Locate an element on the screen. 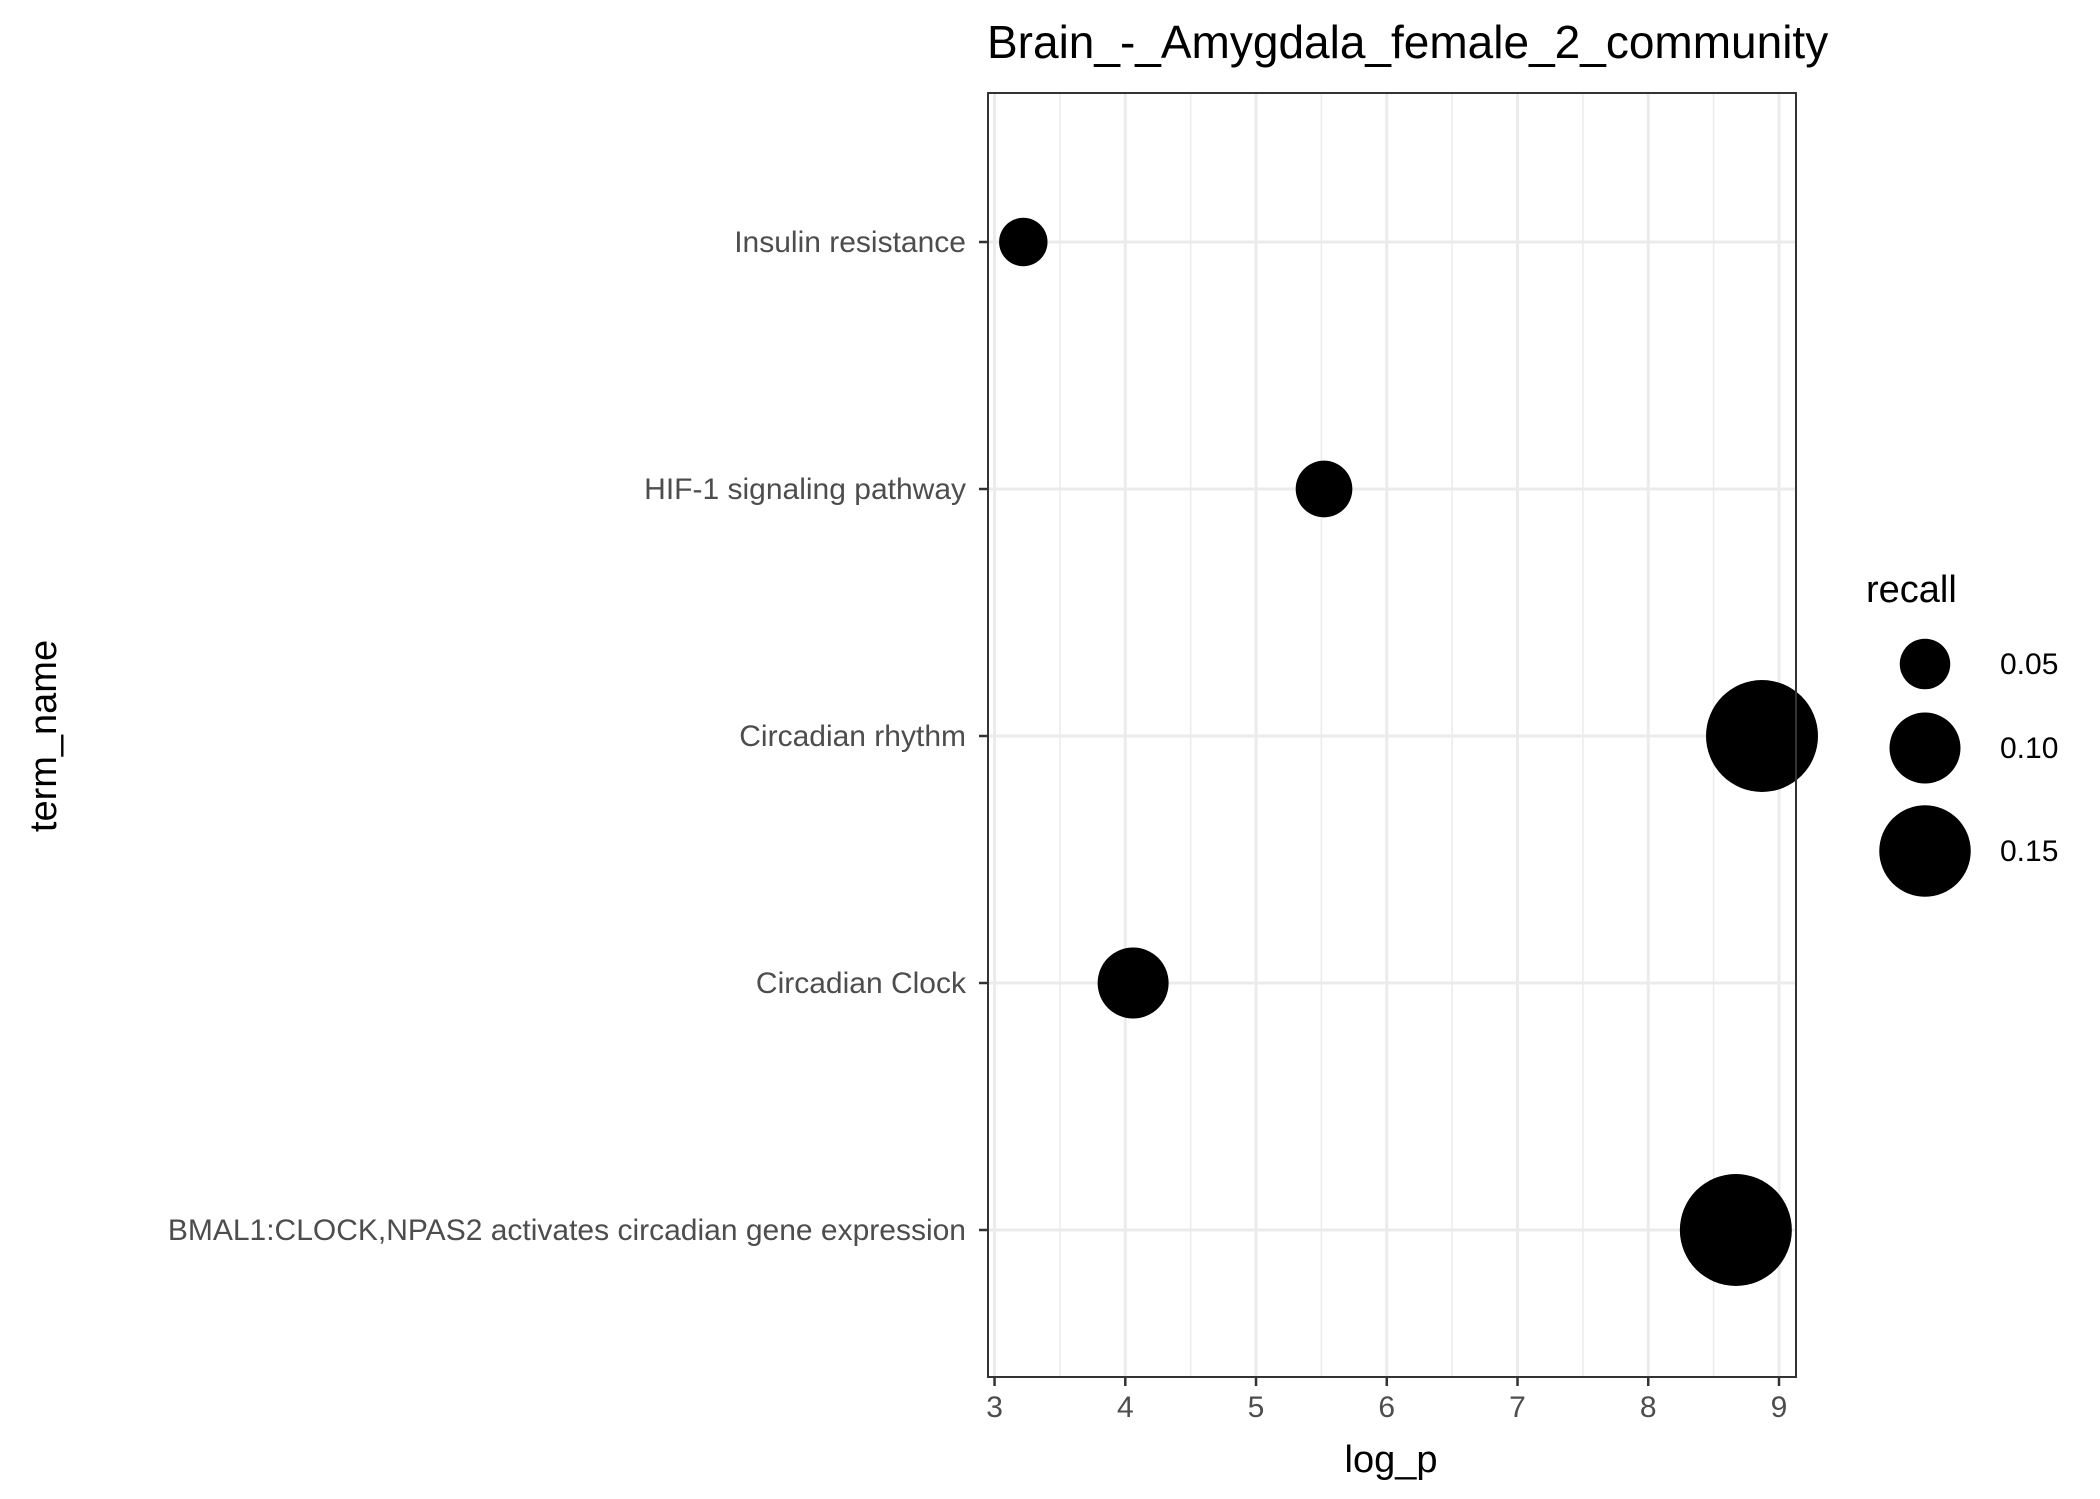 This screenshot has width=2100, height=1499. y-axis-title: term_name is located at coordinates (44, 736).